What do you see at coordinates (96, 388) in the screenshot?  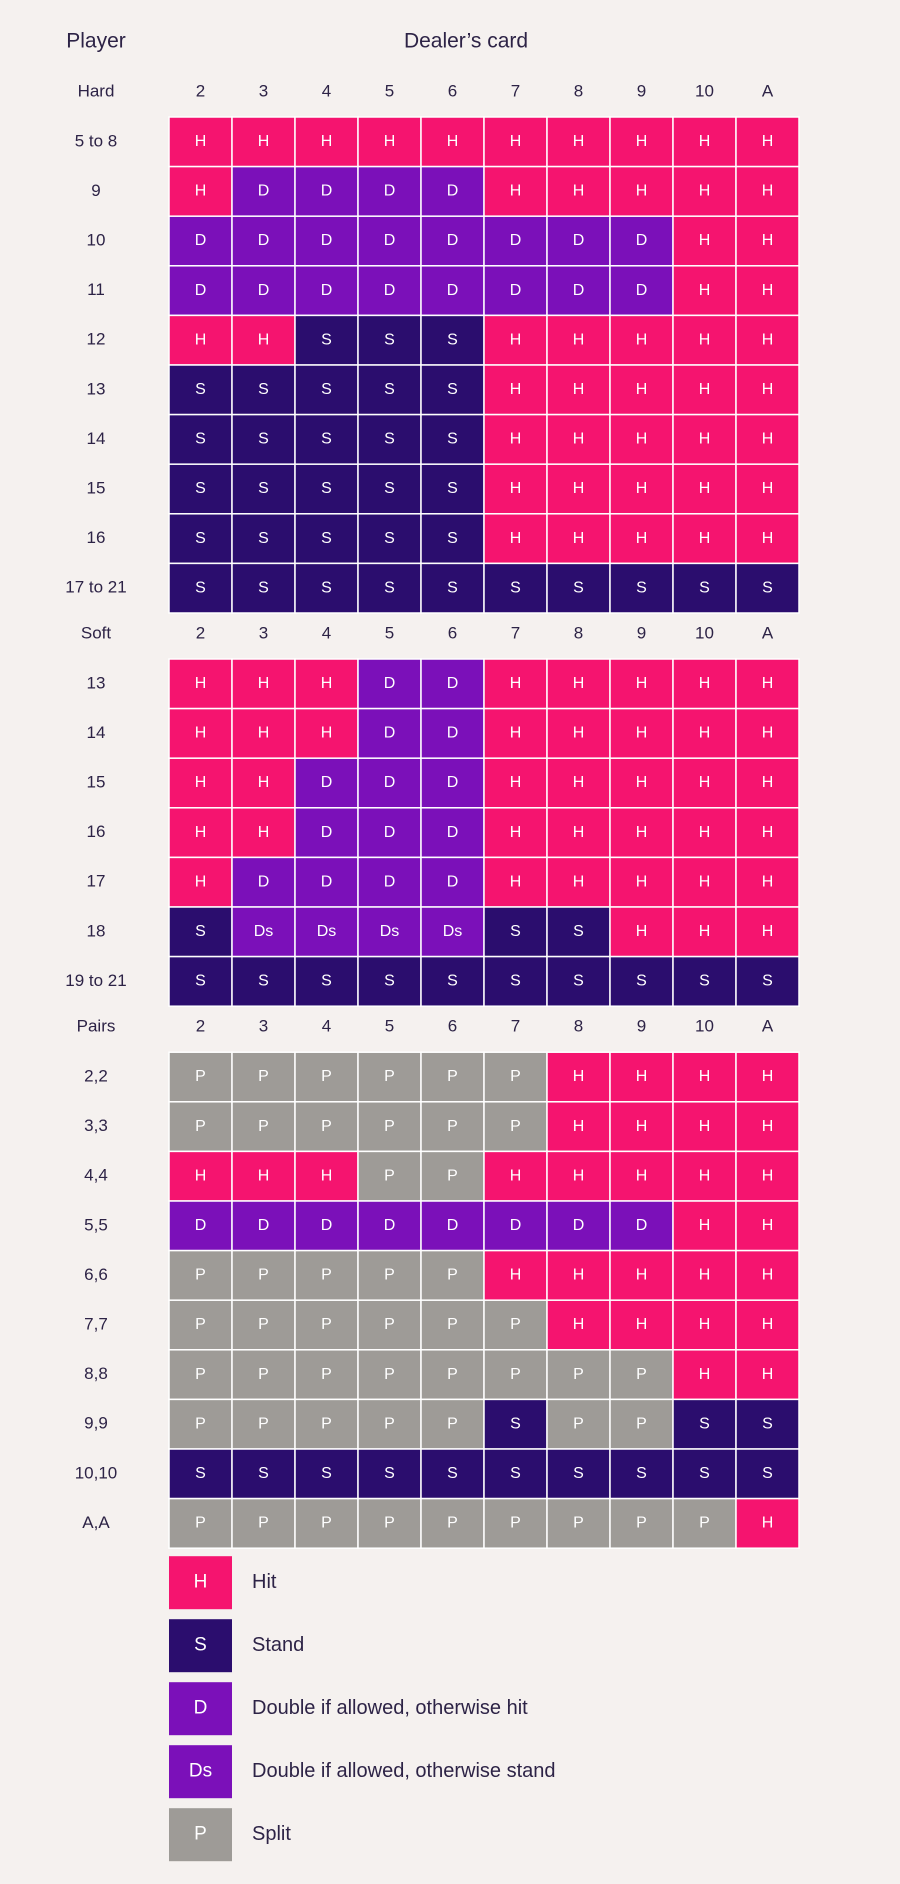 I see `row-label: 13` at bounding box center [96, 388].